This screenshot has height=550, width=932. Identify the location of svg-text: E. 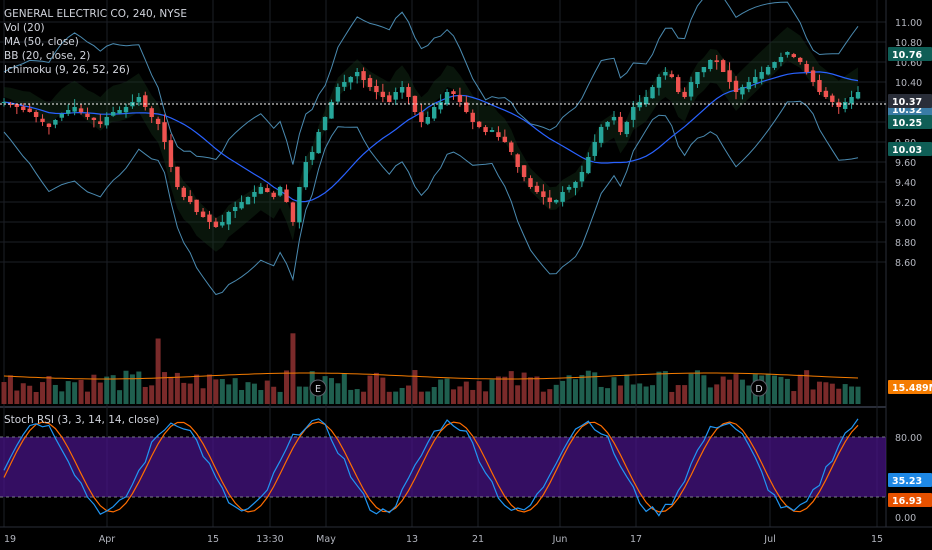
(318, 389).